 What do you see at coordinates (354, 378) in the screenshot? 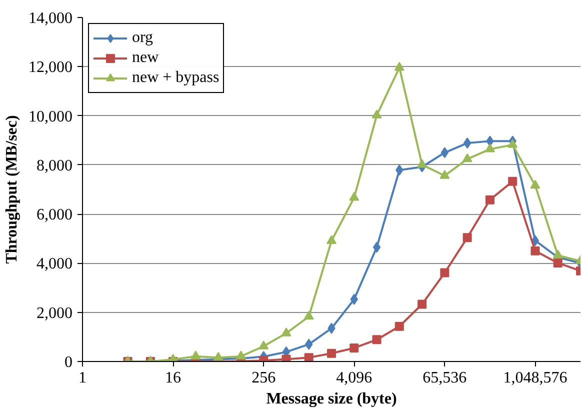
I see `x-tick-label: 4,096` at bounding box center [354, 378].